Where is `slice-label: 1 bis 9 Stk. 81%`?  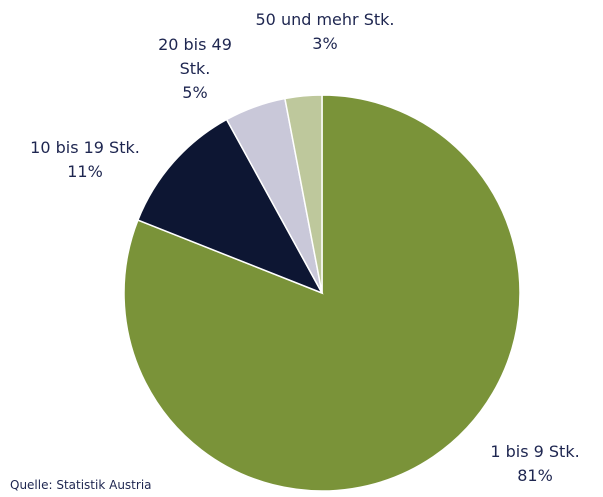 slice-label: 1 bis 9 Stk. 81% is located at coordinates (534, 464).